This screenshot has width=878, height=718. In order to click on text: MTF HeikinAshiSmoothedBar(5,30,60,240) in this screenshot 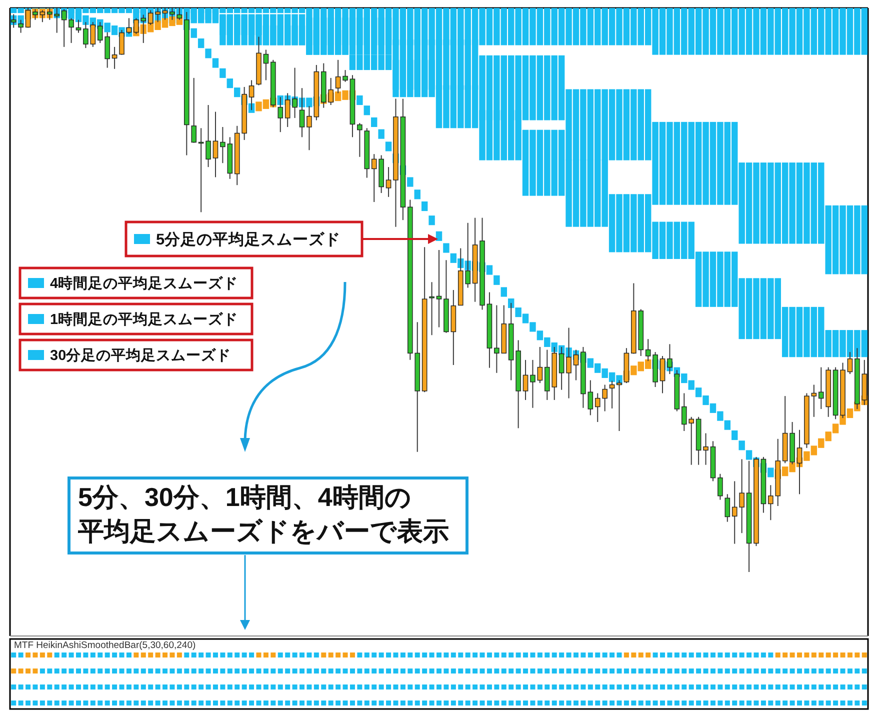, I will do `click(105, 645)`.